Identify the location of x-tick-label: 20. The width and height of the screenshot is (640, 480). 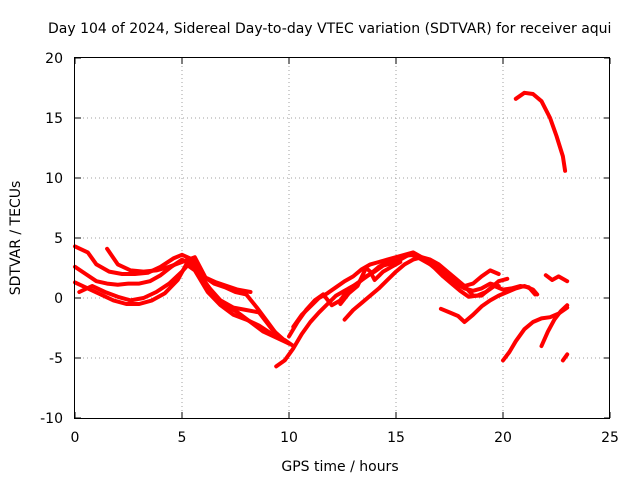
(503, 438).